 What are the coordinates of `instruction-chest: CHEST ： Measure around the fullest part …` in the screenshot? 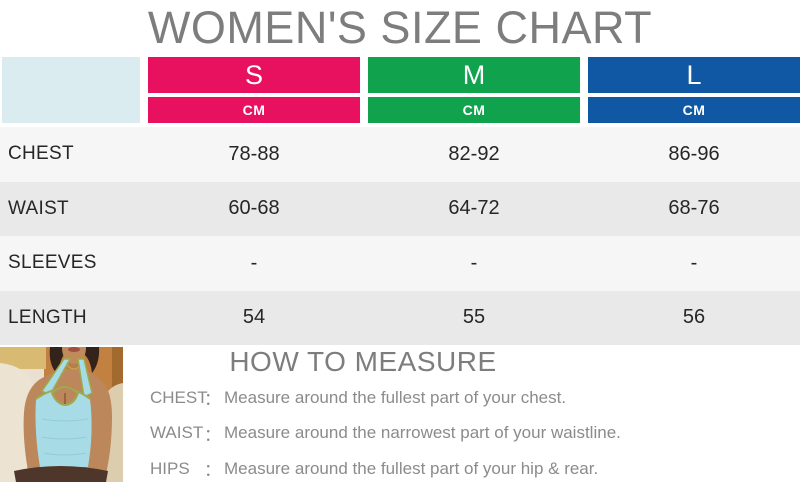 It's located at (460, 398).